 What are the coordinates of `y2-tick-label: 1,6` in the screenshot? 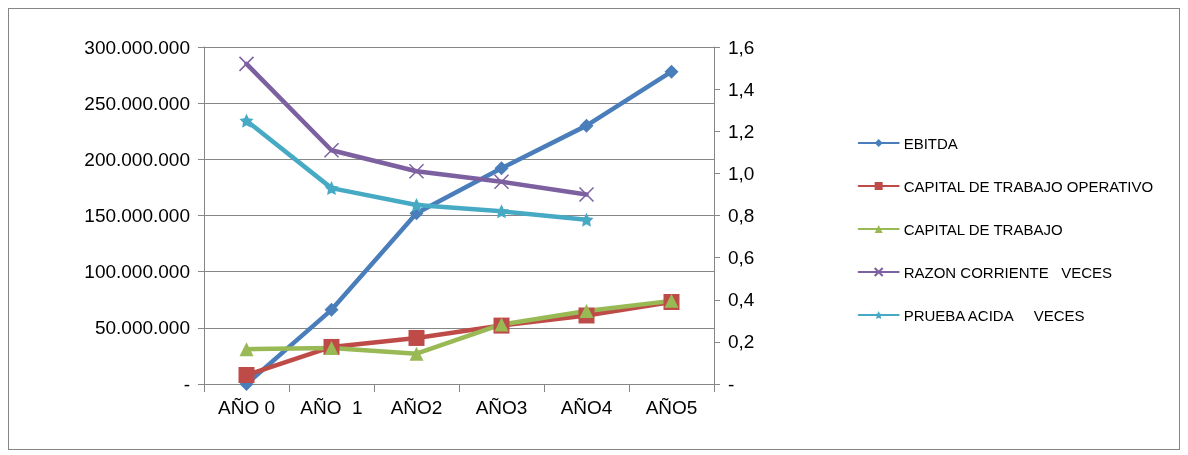 It's located at (741, 47).